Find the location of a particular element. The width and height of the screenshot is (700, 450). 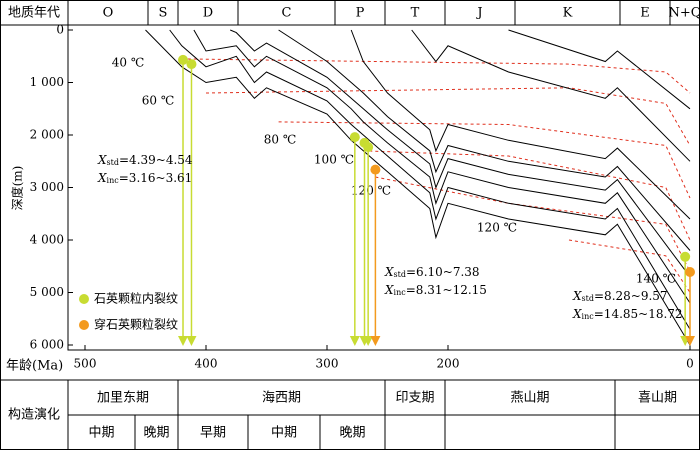

isotherm-label: 40 ℃ is located at coordinates (128, 63).